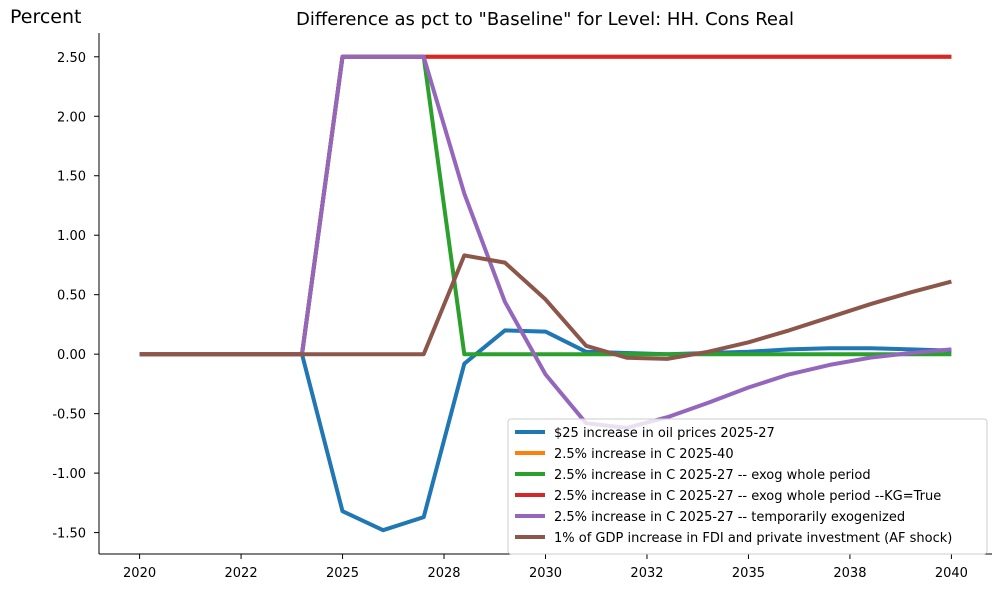 The width and height of the screenshot is (1001, 593). What do you see at coordinates (545, 573) in the screenshot?
I see `x-tick-label: 2030` at bounding box center [545, 573].